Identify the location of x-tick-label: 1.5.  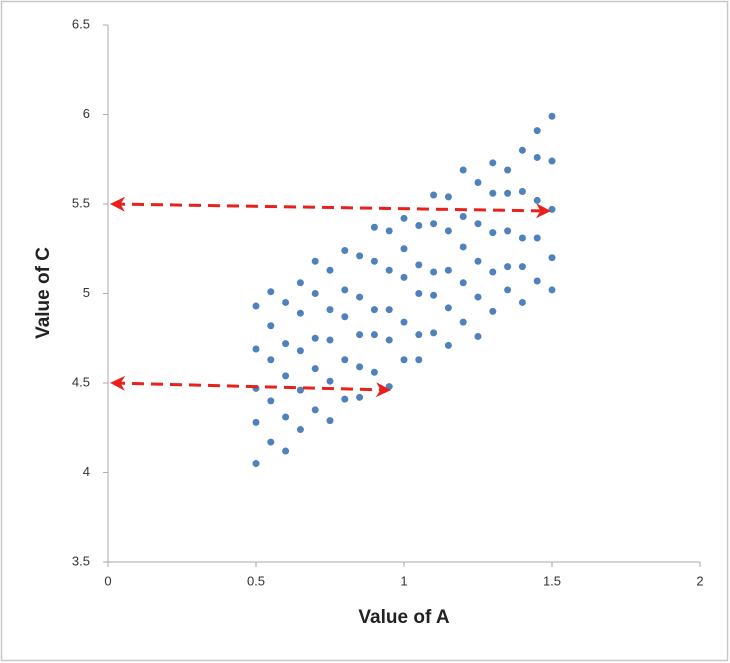
(552, 580).